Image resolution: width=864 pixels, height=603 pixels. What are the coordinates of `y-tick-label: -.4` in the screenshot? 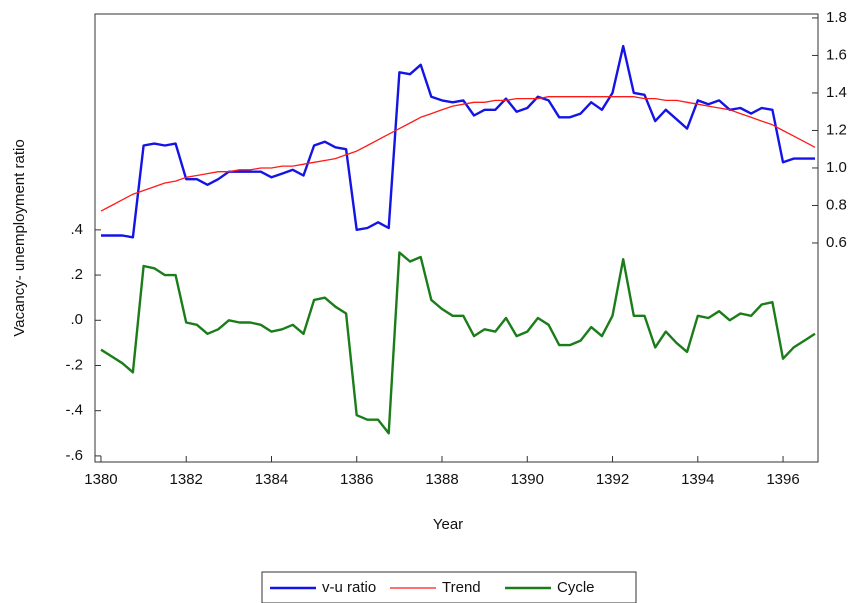 It's located at (74, 410).